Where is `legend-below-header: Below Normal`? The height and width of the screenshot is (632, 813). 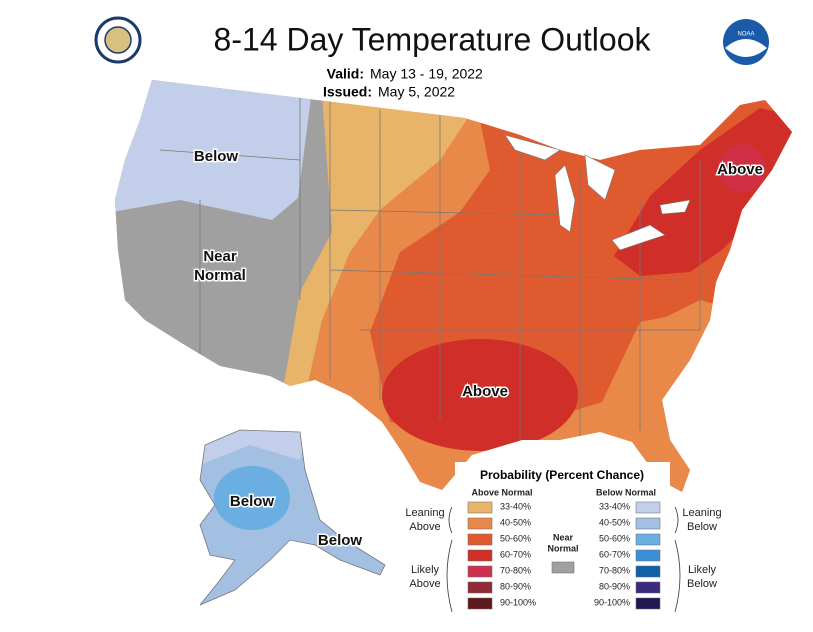
legend-below-header: Below Normal is located at coordinates (626, 492).